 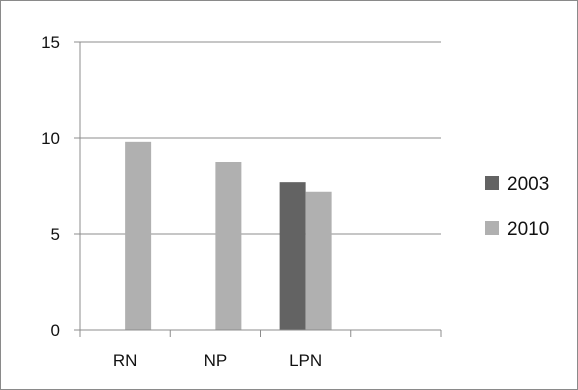 What do you see at coordinates (305, 360) in the screenshot?
I see `x-tick-label: LPN` at bounding box center [305, 360].